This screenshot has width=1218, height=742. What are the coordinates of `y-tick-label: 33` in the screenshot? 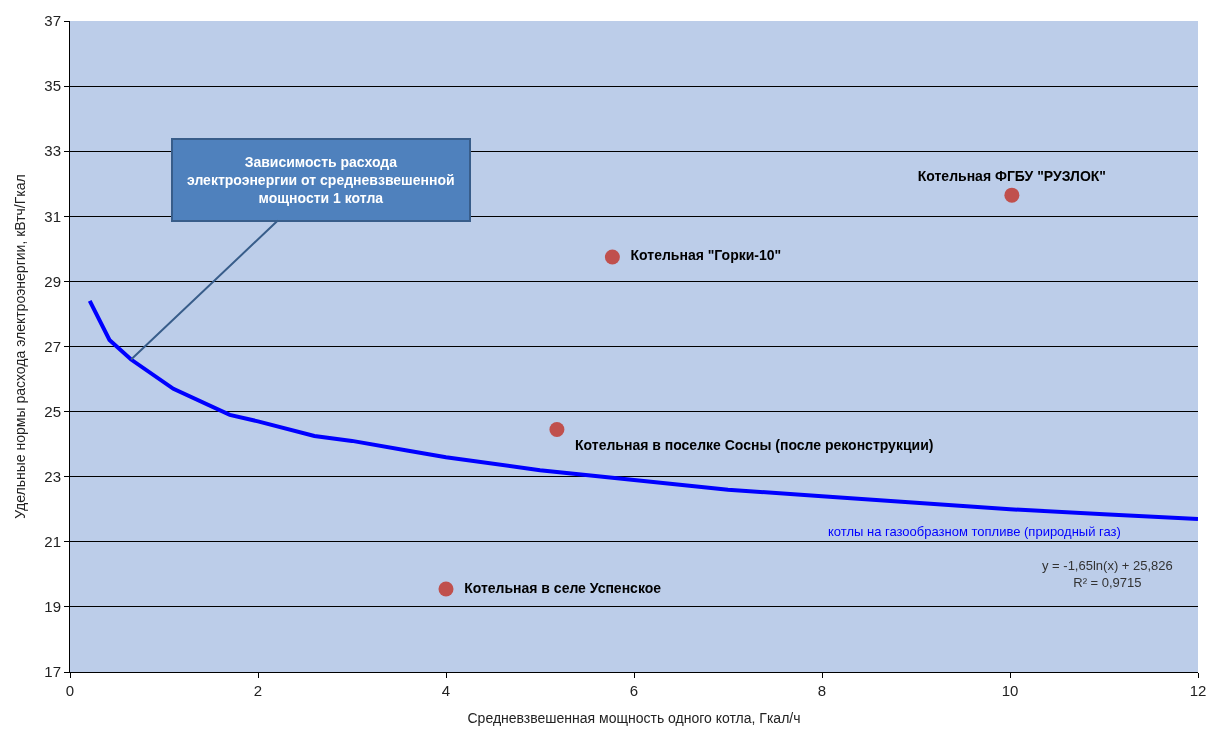 It's located at (52, 151).